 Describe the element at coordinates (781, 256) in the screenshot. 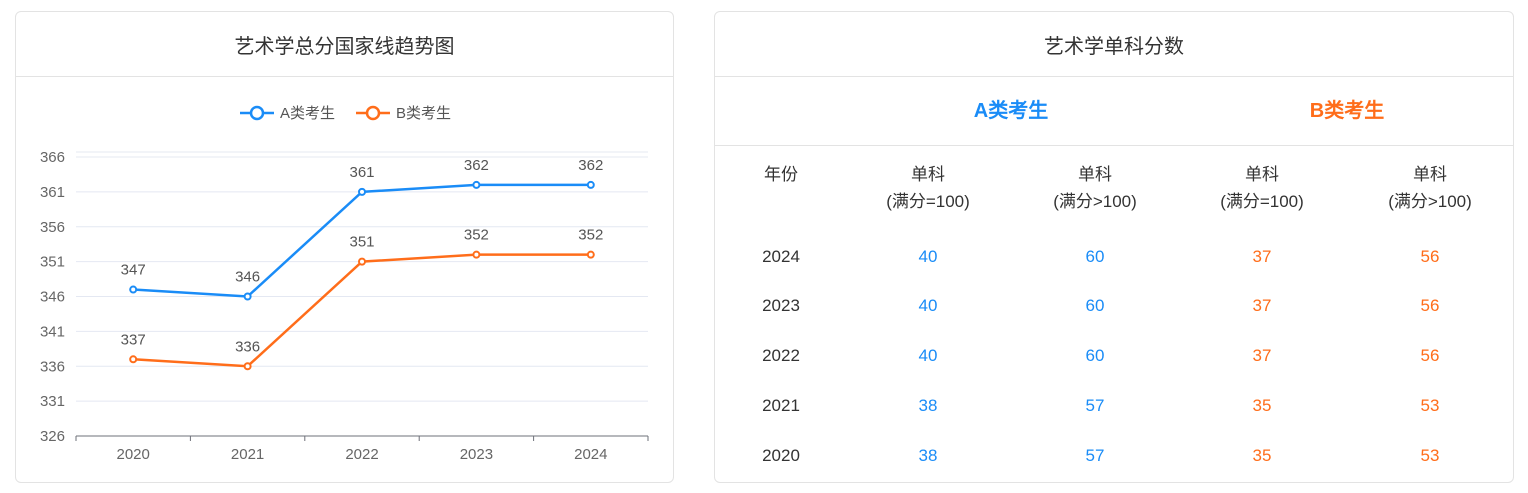

I see `year-cell: 2024` at that location.